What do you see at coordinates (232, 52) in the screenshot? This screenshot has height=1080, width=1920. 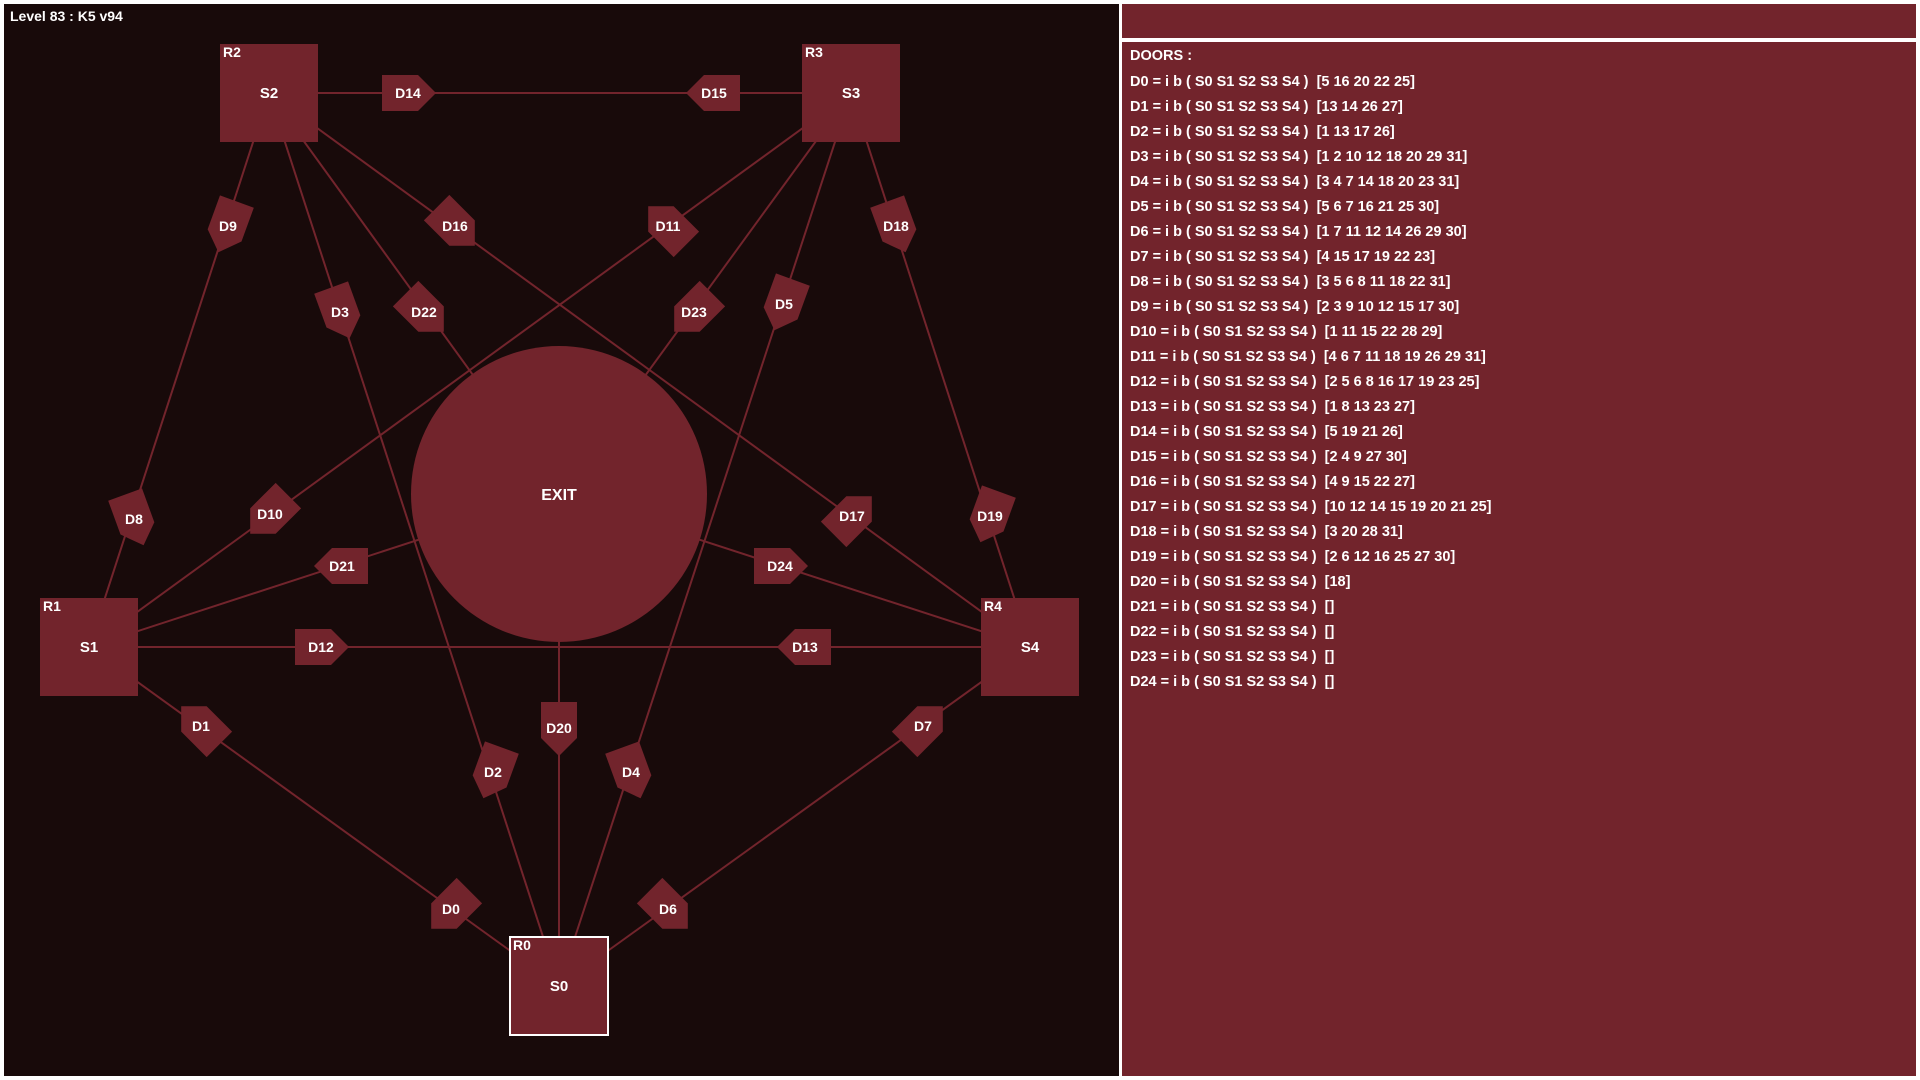 I see `room-id-label: R2` at bounding box center [232, 52].